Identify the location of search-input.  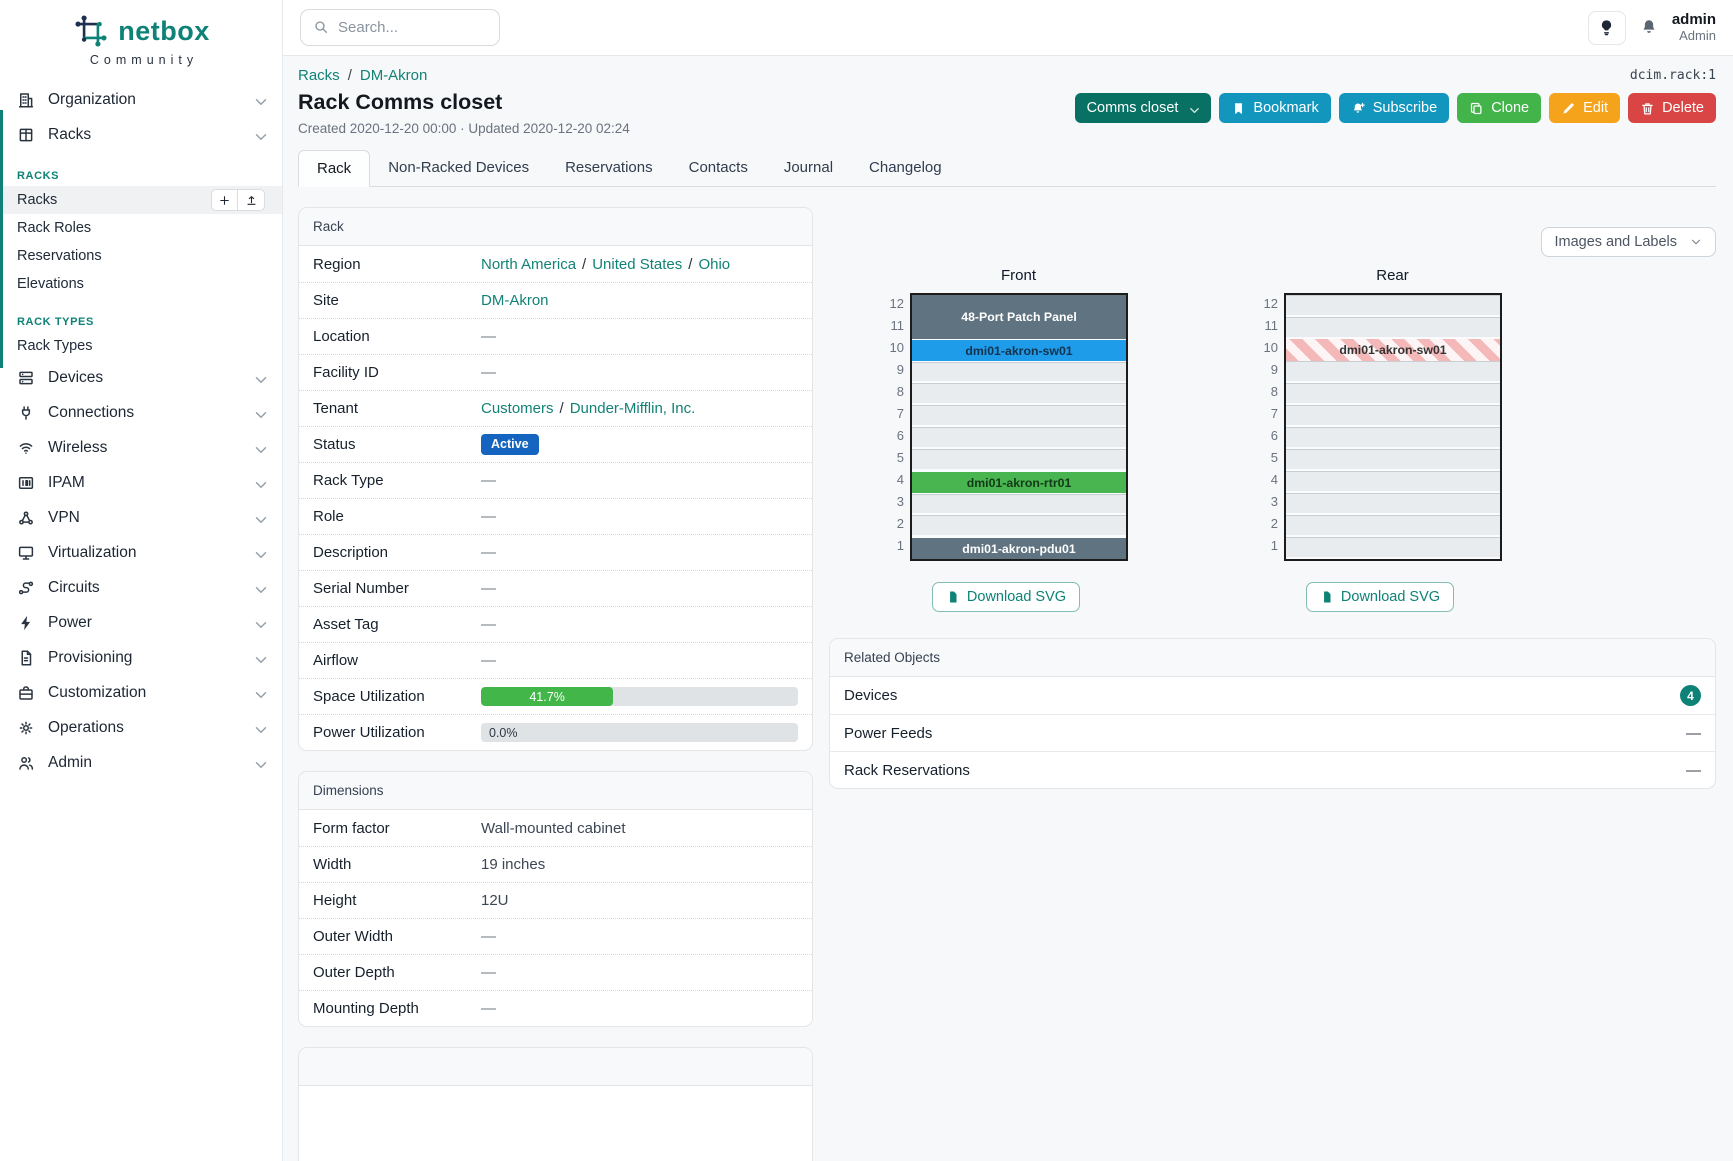
(412, 27).